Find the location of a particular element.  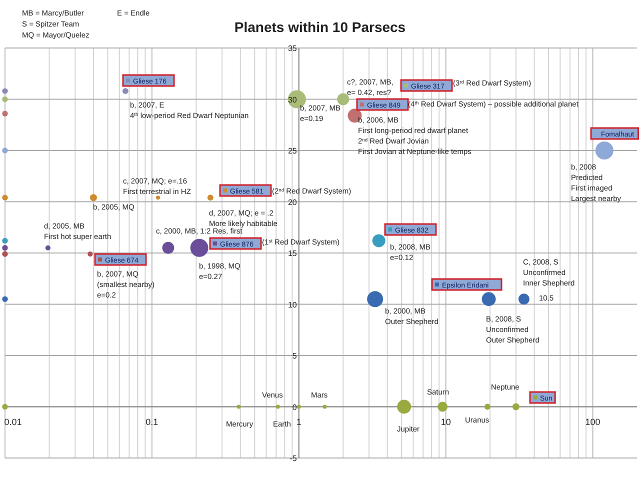

y-tick-label: 25 is located at coordinates (293, 151).